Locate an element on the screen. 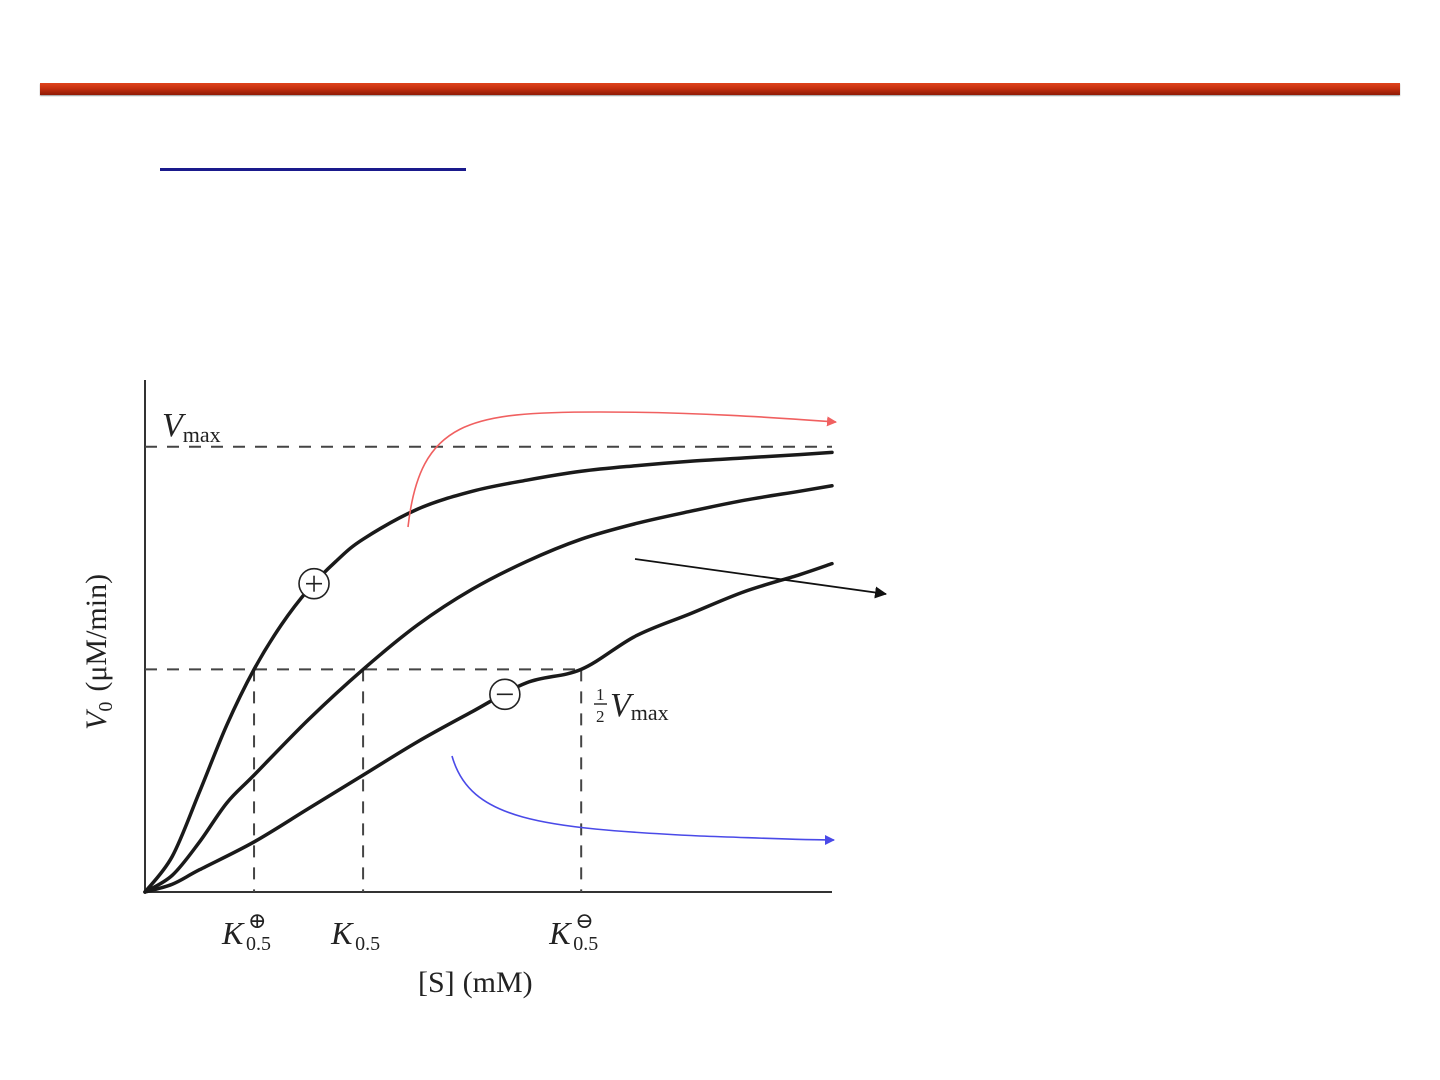 The width and height of the screenshot is (1440, 1080). curve-markers is located at coordinates (409, 639).